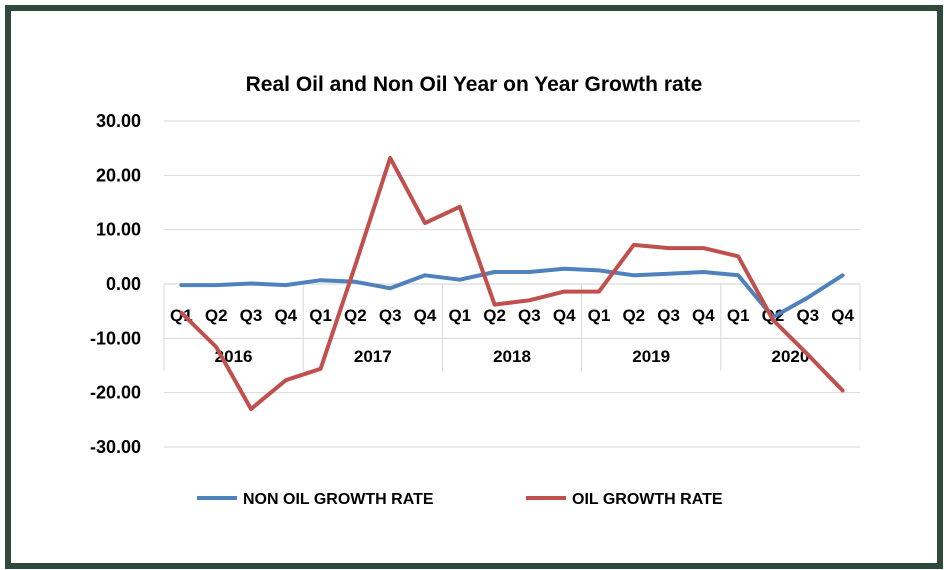  I want to click on series-line-non-oil, so click(512, 293).